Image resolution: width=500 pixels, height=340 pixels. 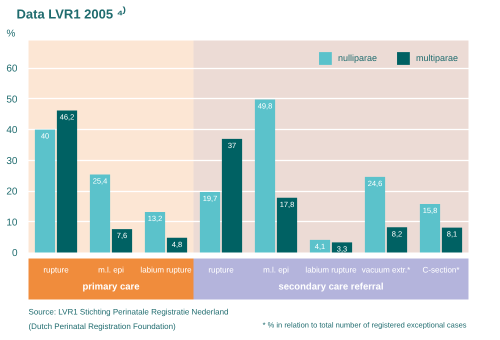 I want to click on text: primary care, so click(x=111, y=287).